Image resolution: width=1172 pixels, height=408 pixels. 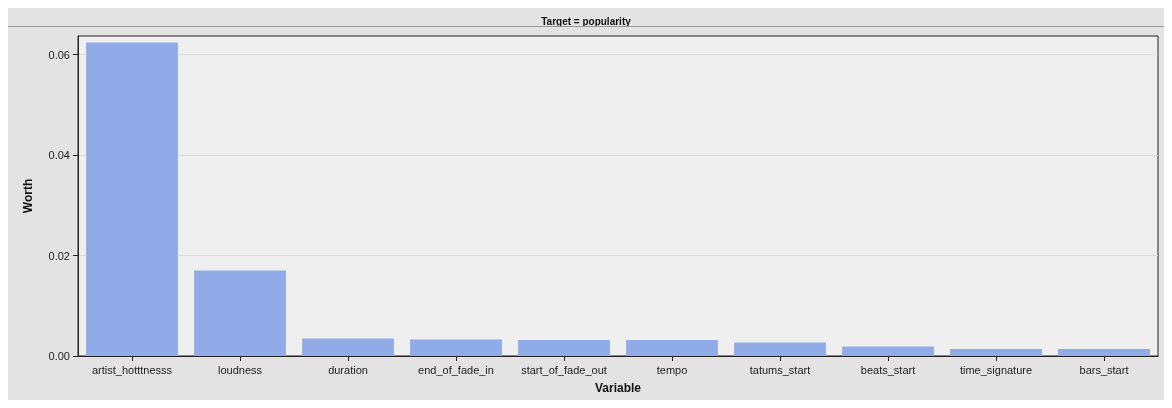 What do you see at coordinates (586, 21) in the screenshot?
I see `chart-title: Target = popularity` at bounding box center [586, 21].